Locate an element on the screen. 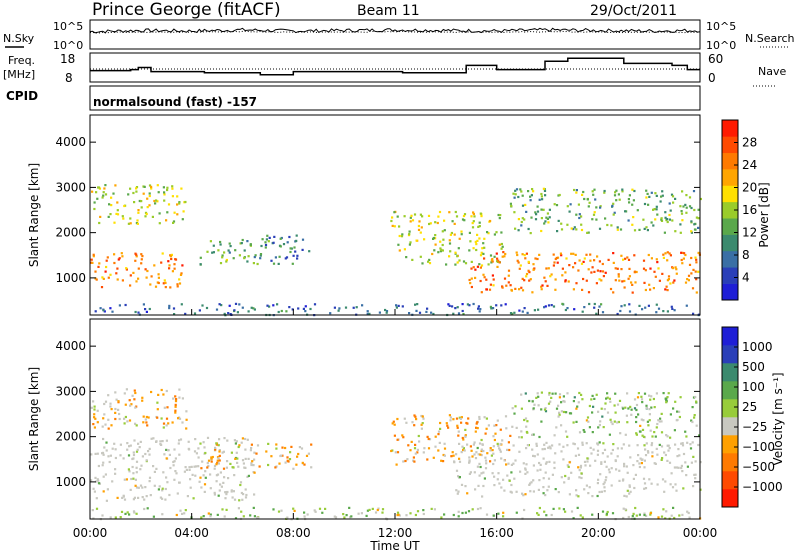 This screenshot has width=800, height=554. power-colorbar-segment is located at coordinates (730, 161).